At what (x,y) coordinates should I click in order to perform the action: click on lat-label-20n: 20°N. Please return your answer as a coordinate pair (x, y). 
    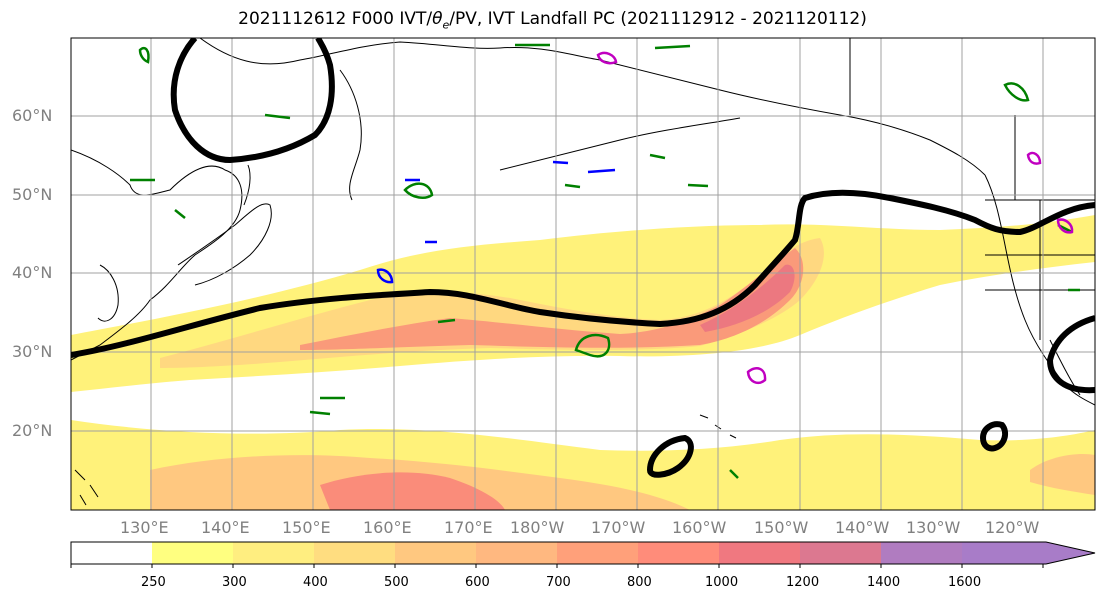
    Looking at the image, I should click on (32, 430).